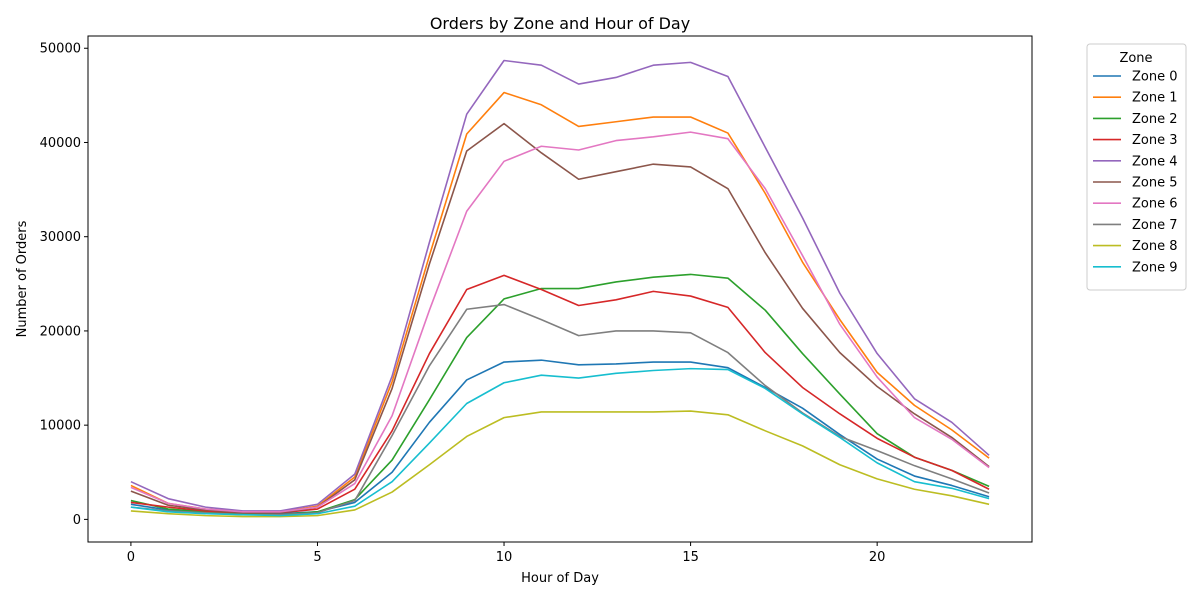 The width and height of the screenshot is (1200, 604). I want to click on y-tick-label: 50000, so click(60, 49).